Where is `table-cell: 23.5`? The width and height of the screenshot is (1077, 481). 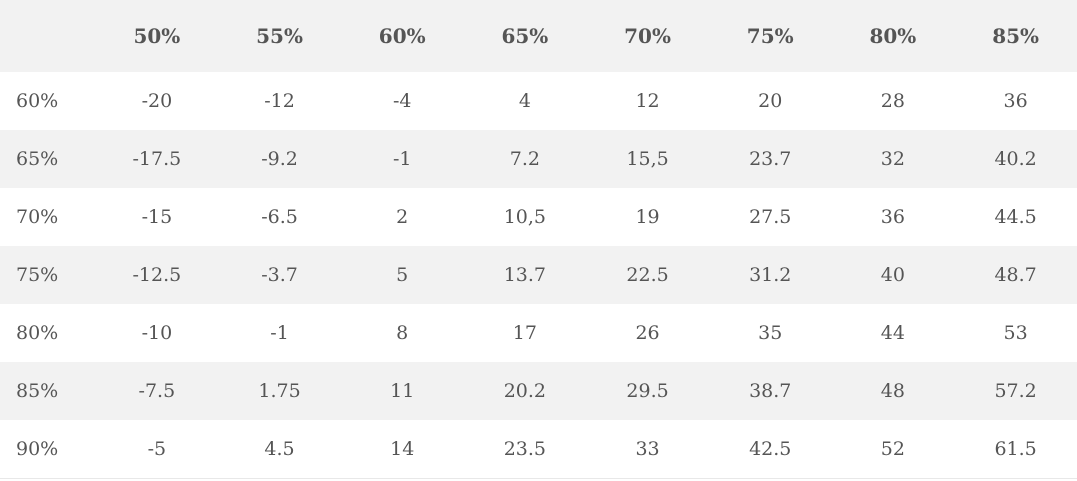
table-cell: 23.5 is located at coordinates (525, 448).